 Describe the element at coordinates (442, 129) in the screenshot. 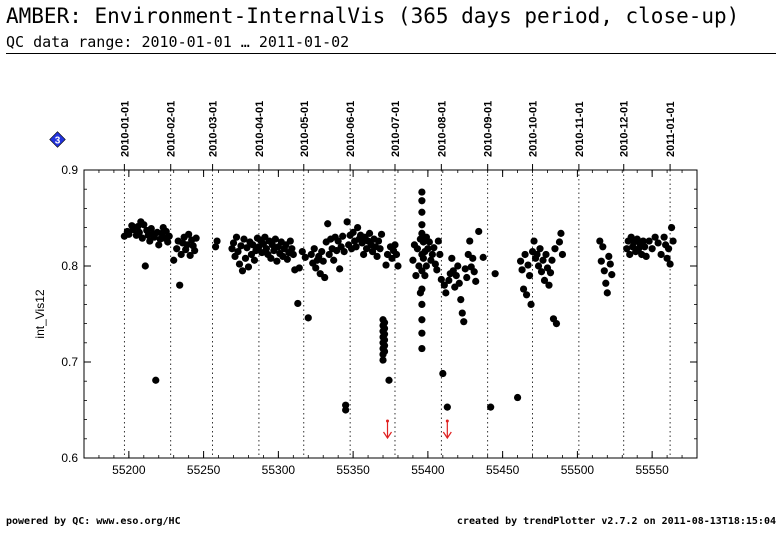

I see `month-label: 2010-08-01` at that location.